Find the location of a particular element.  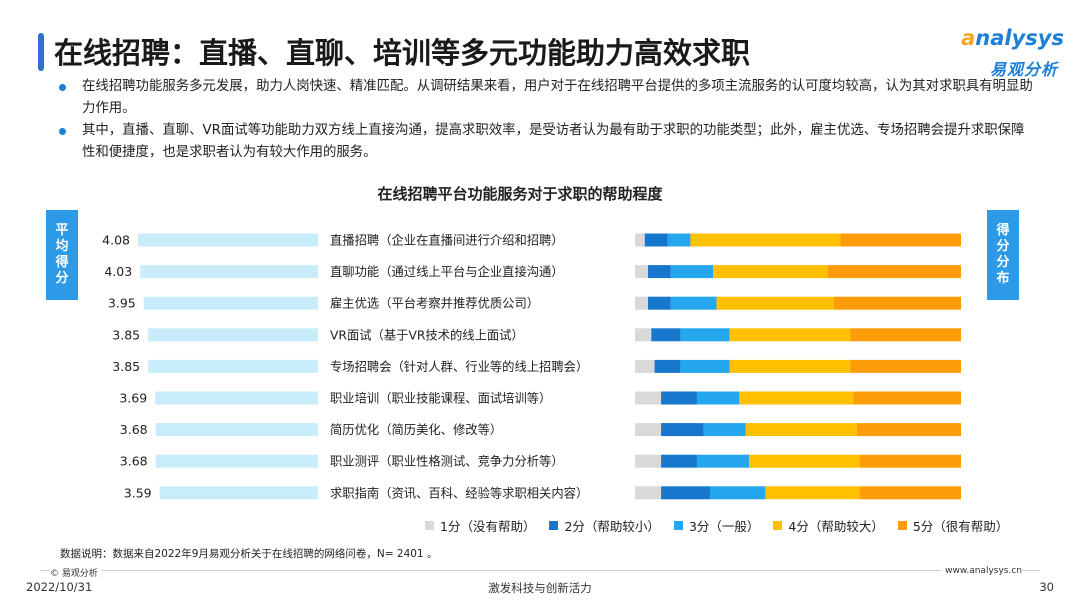

legend-item: 3分（一般） is located at coordinates (716, 525).